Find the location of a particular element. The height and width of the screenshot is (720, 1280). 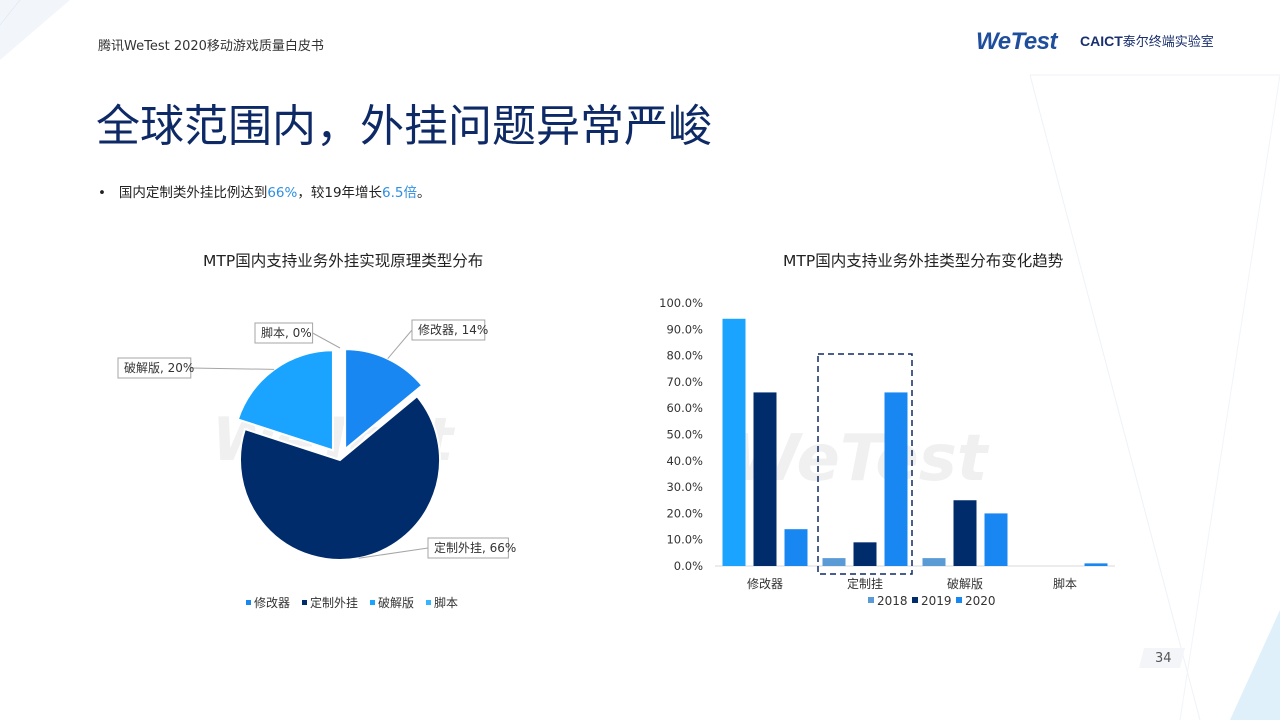

y-tick-label: 90.0% is located at coordinates (684, 329).